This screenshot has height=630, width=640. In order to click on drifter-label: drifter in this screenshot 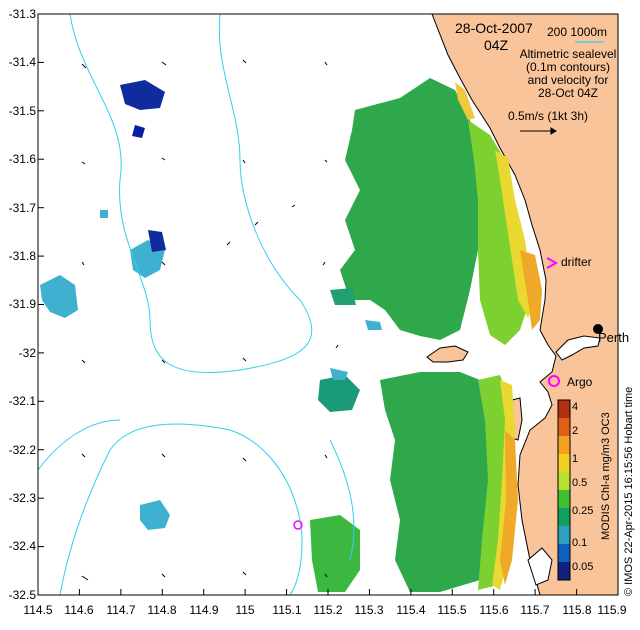, I will do `click(576, 262)`.